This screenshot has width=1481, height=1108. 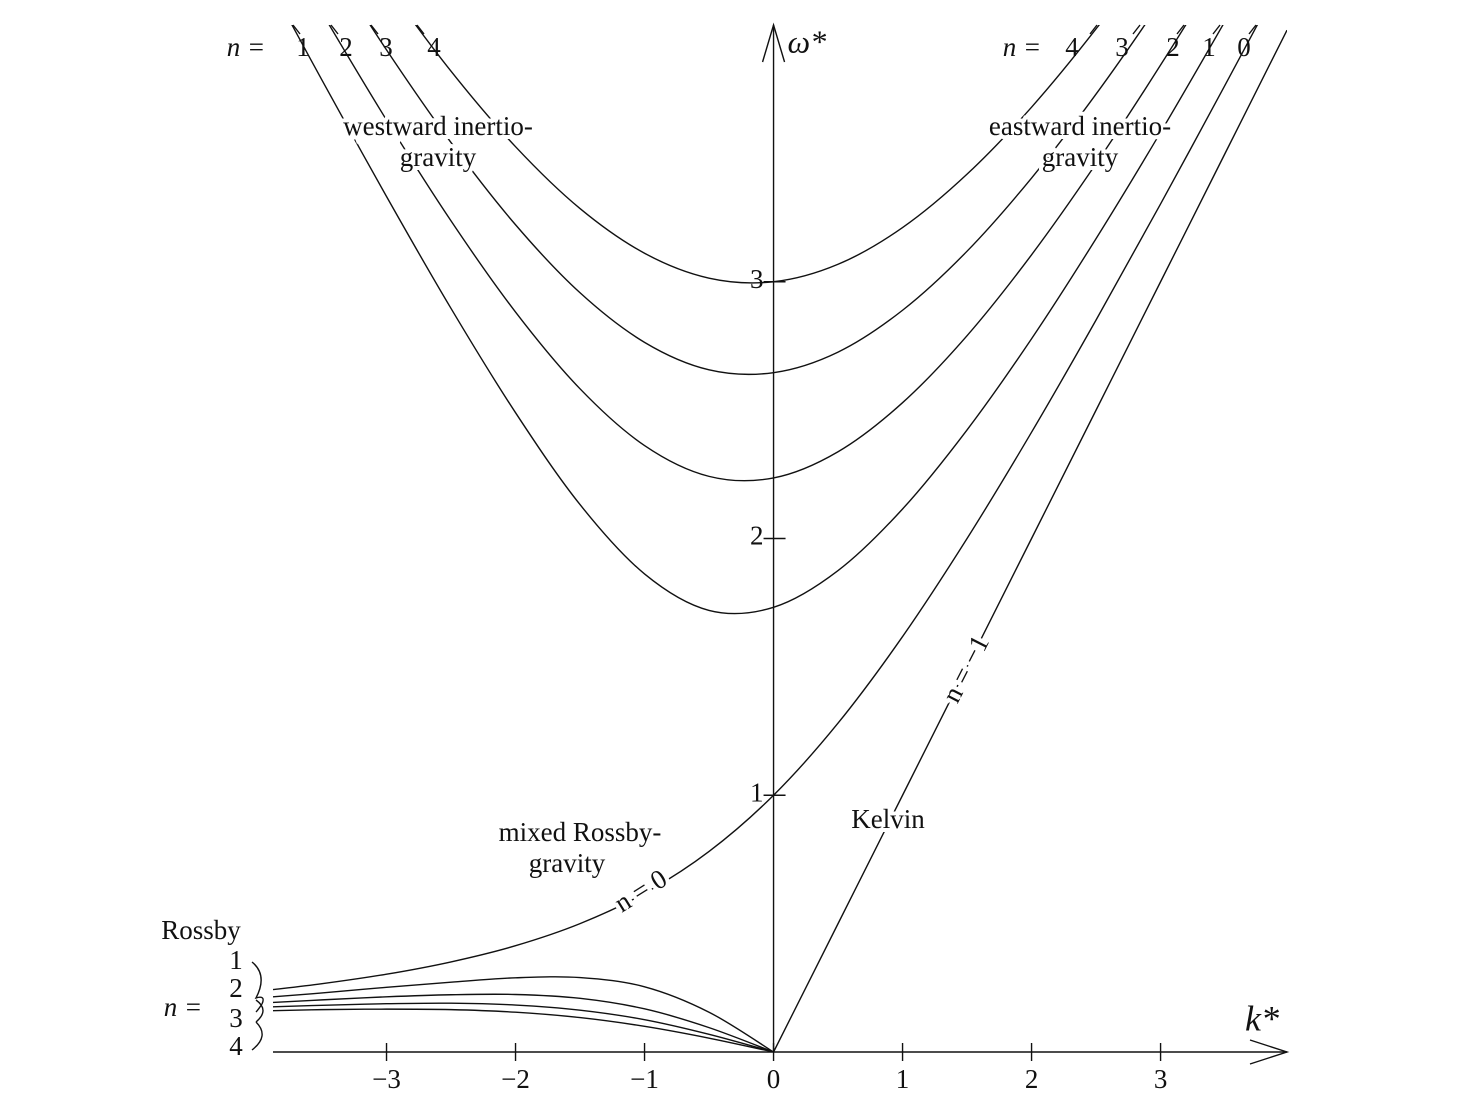 What do you see at coordinates (1032, 1079) in the screenshot?
I see `x-tick-label: 2` at bounding box center [1032, 1079].